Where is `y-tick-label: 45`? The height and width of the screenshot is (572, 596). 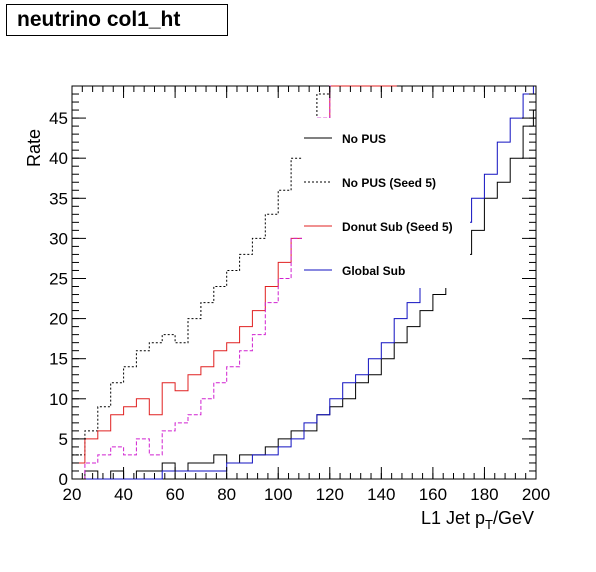
y-tick-label: 45 is located at coordinates (58, 118).